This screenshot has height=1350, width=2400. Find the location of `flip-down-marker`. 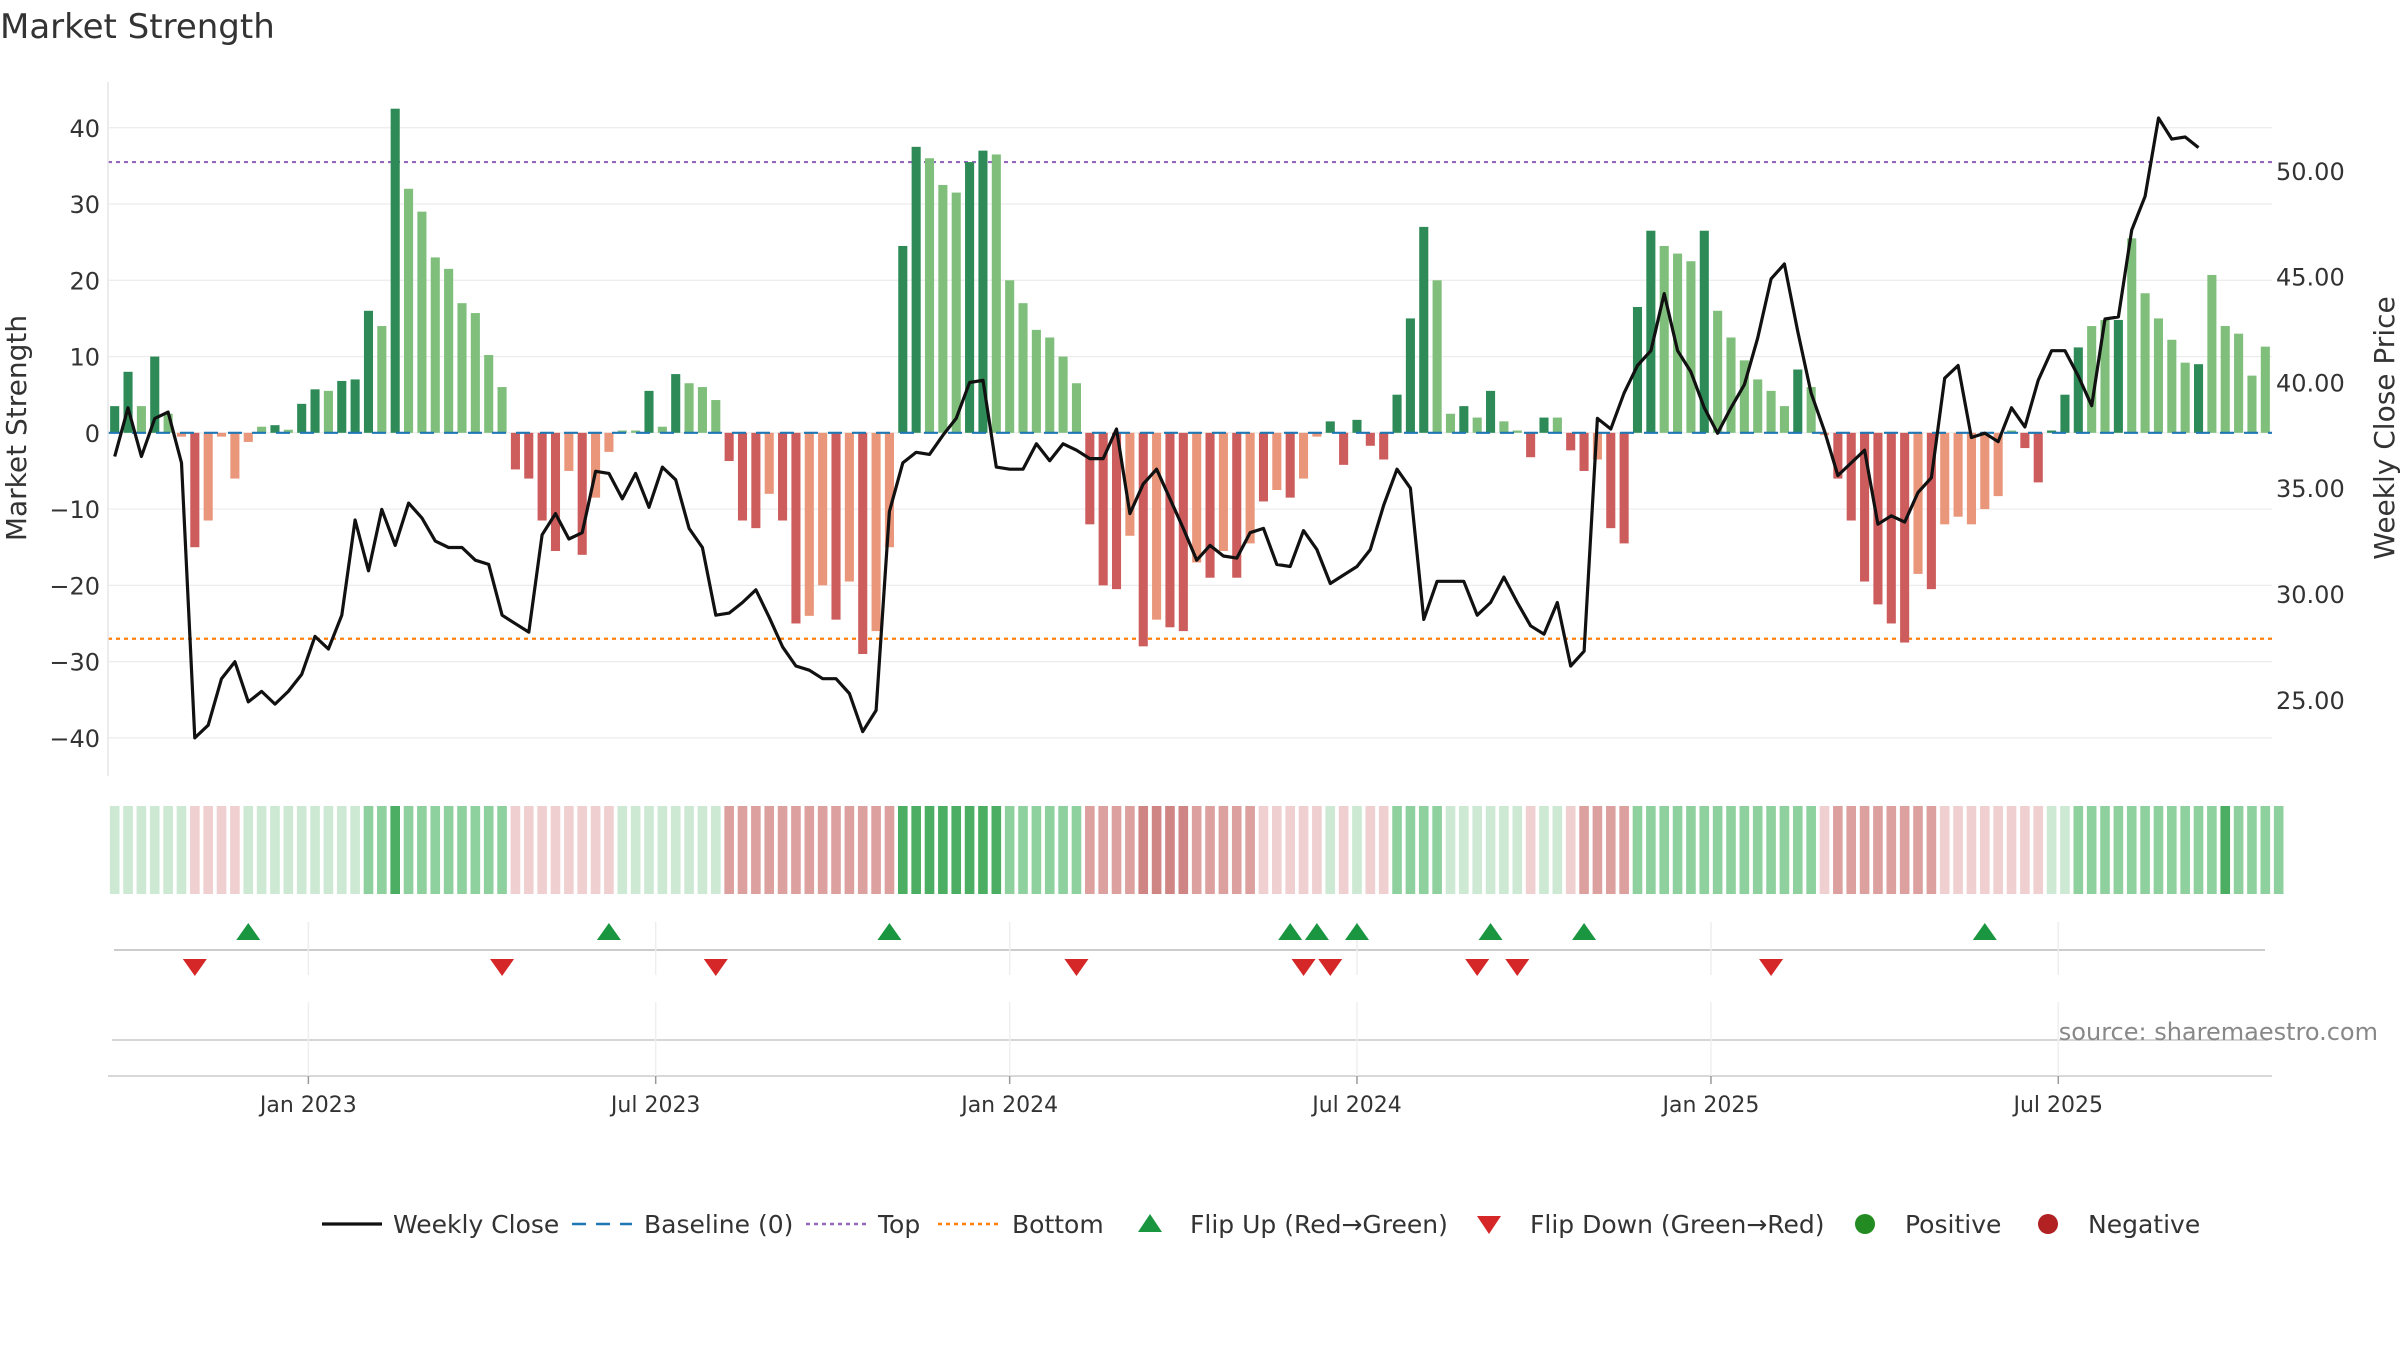

flip-down-marker is located at coordinates (1771, 967).